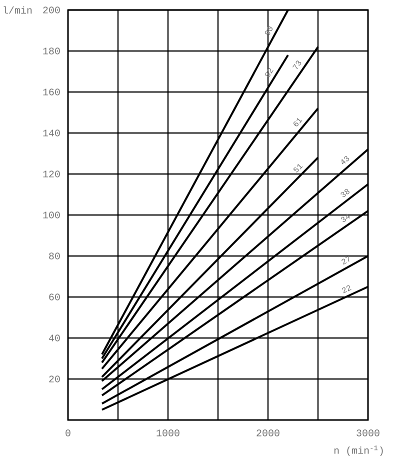 The height and width of the screenshot is (465, 408). What do you see at coordinates (54, 297) in the screenshot?
I see `y-tick-label: 60` at bounding box center [54, 297].